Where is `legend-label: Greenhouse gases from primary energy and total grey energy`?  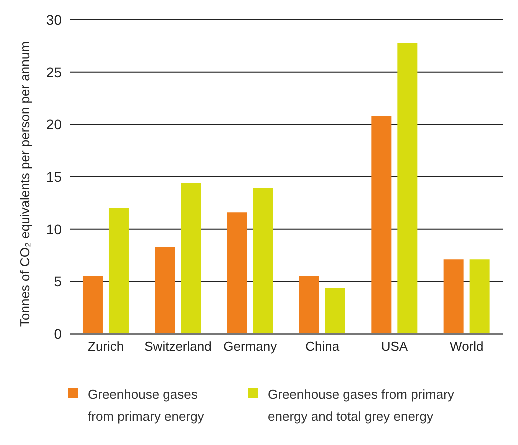 legend-label: Greenhouse gases from primary energy and total grey energy is located at coordinates (362, 406).